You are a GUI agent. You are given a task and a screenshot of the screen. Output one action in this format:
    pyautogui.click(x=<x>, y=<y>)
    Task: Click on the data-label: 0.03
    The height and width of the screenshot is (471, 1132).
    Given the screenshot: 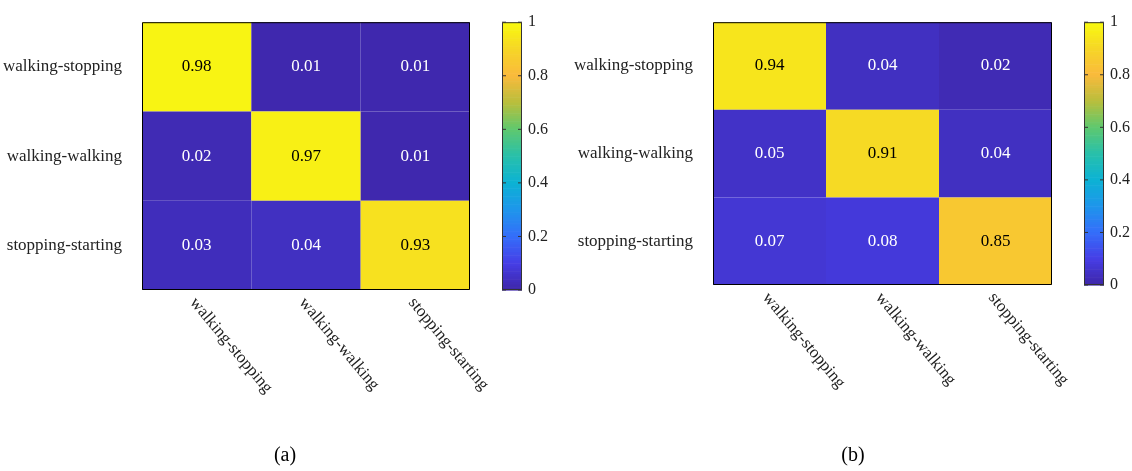 What is the action you would take?
    pyautogui.click(x=196, y=244)
    